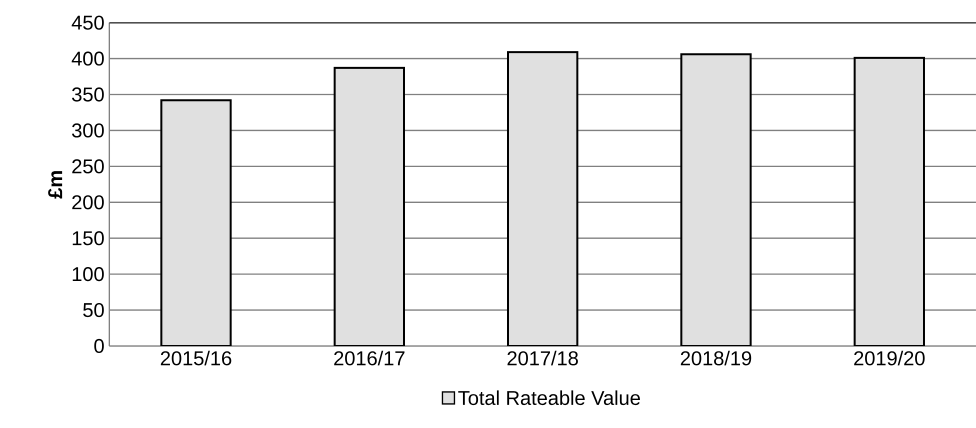  Describe the element at coordinates (88, 130) in the screenshot. I see `y-tick-label: 300` at that location.